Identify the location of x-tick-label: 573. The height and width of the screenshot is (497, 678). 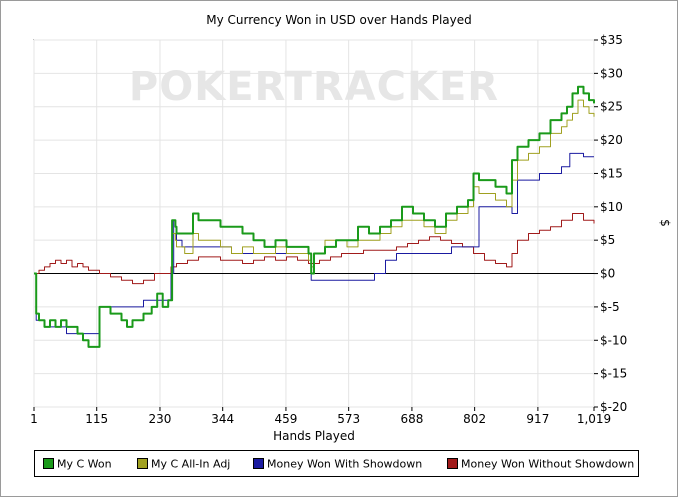
(348, 419).